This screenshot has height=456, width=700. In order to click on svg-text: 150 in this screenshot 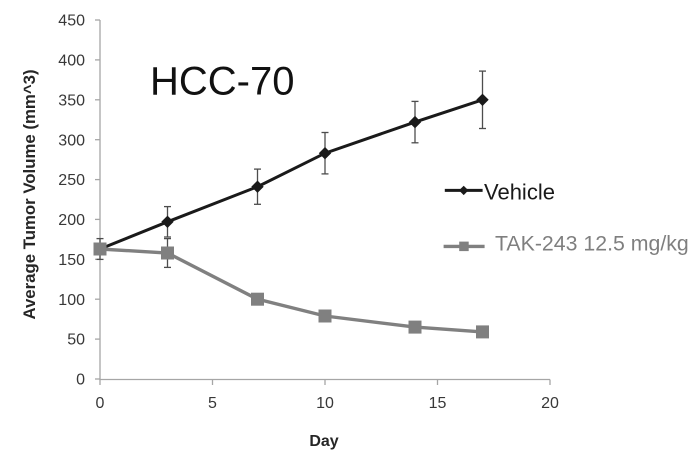, I will do `click(71, 260)`.